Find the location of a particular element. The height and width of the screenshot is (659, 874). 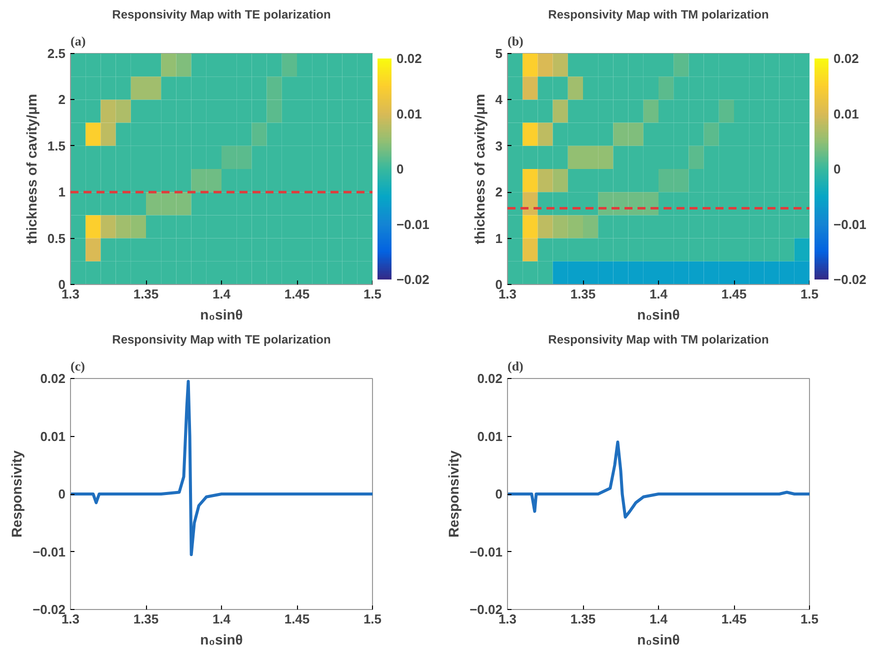

text: (d) is located at coordinates (516, 366).